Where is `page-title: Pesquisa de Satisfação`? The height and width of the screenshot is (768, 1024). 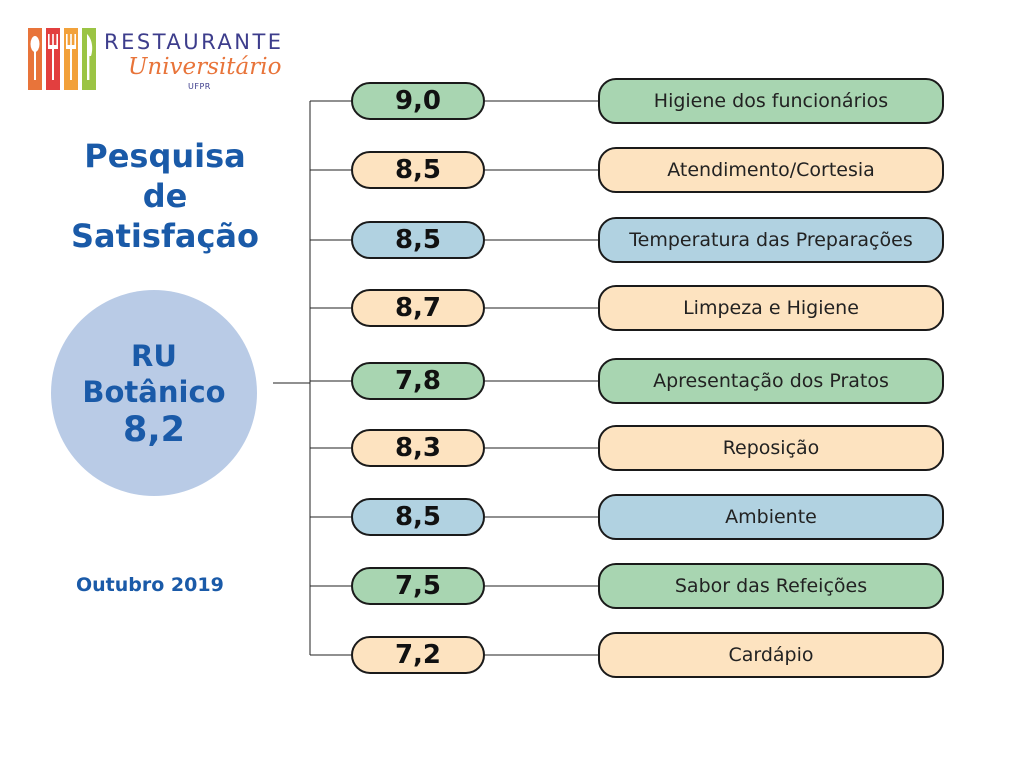 page-title: Pesquisa de Satisfação is located at coordinates (165, 196).